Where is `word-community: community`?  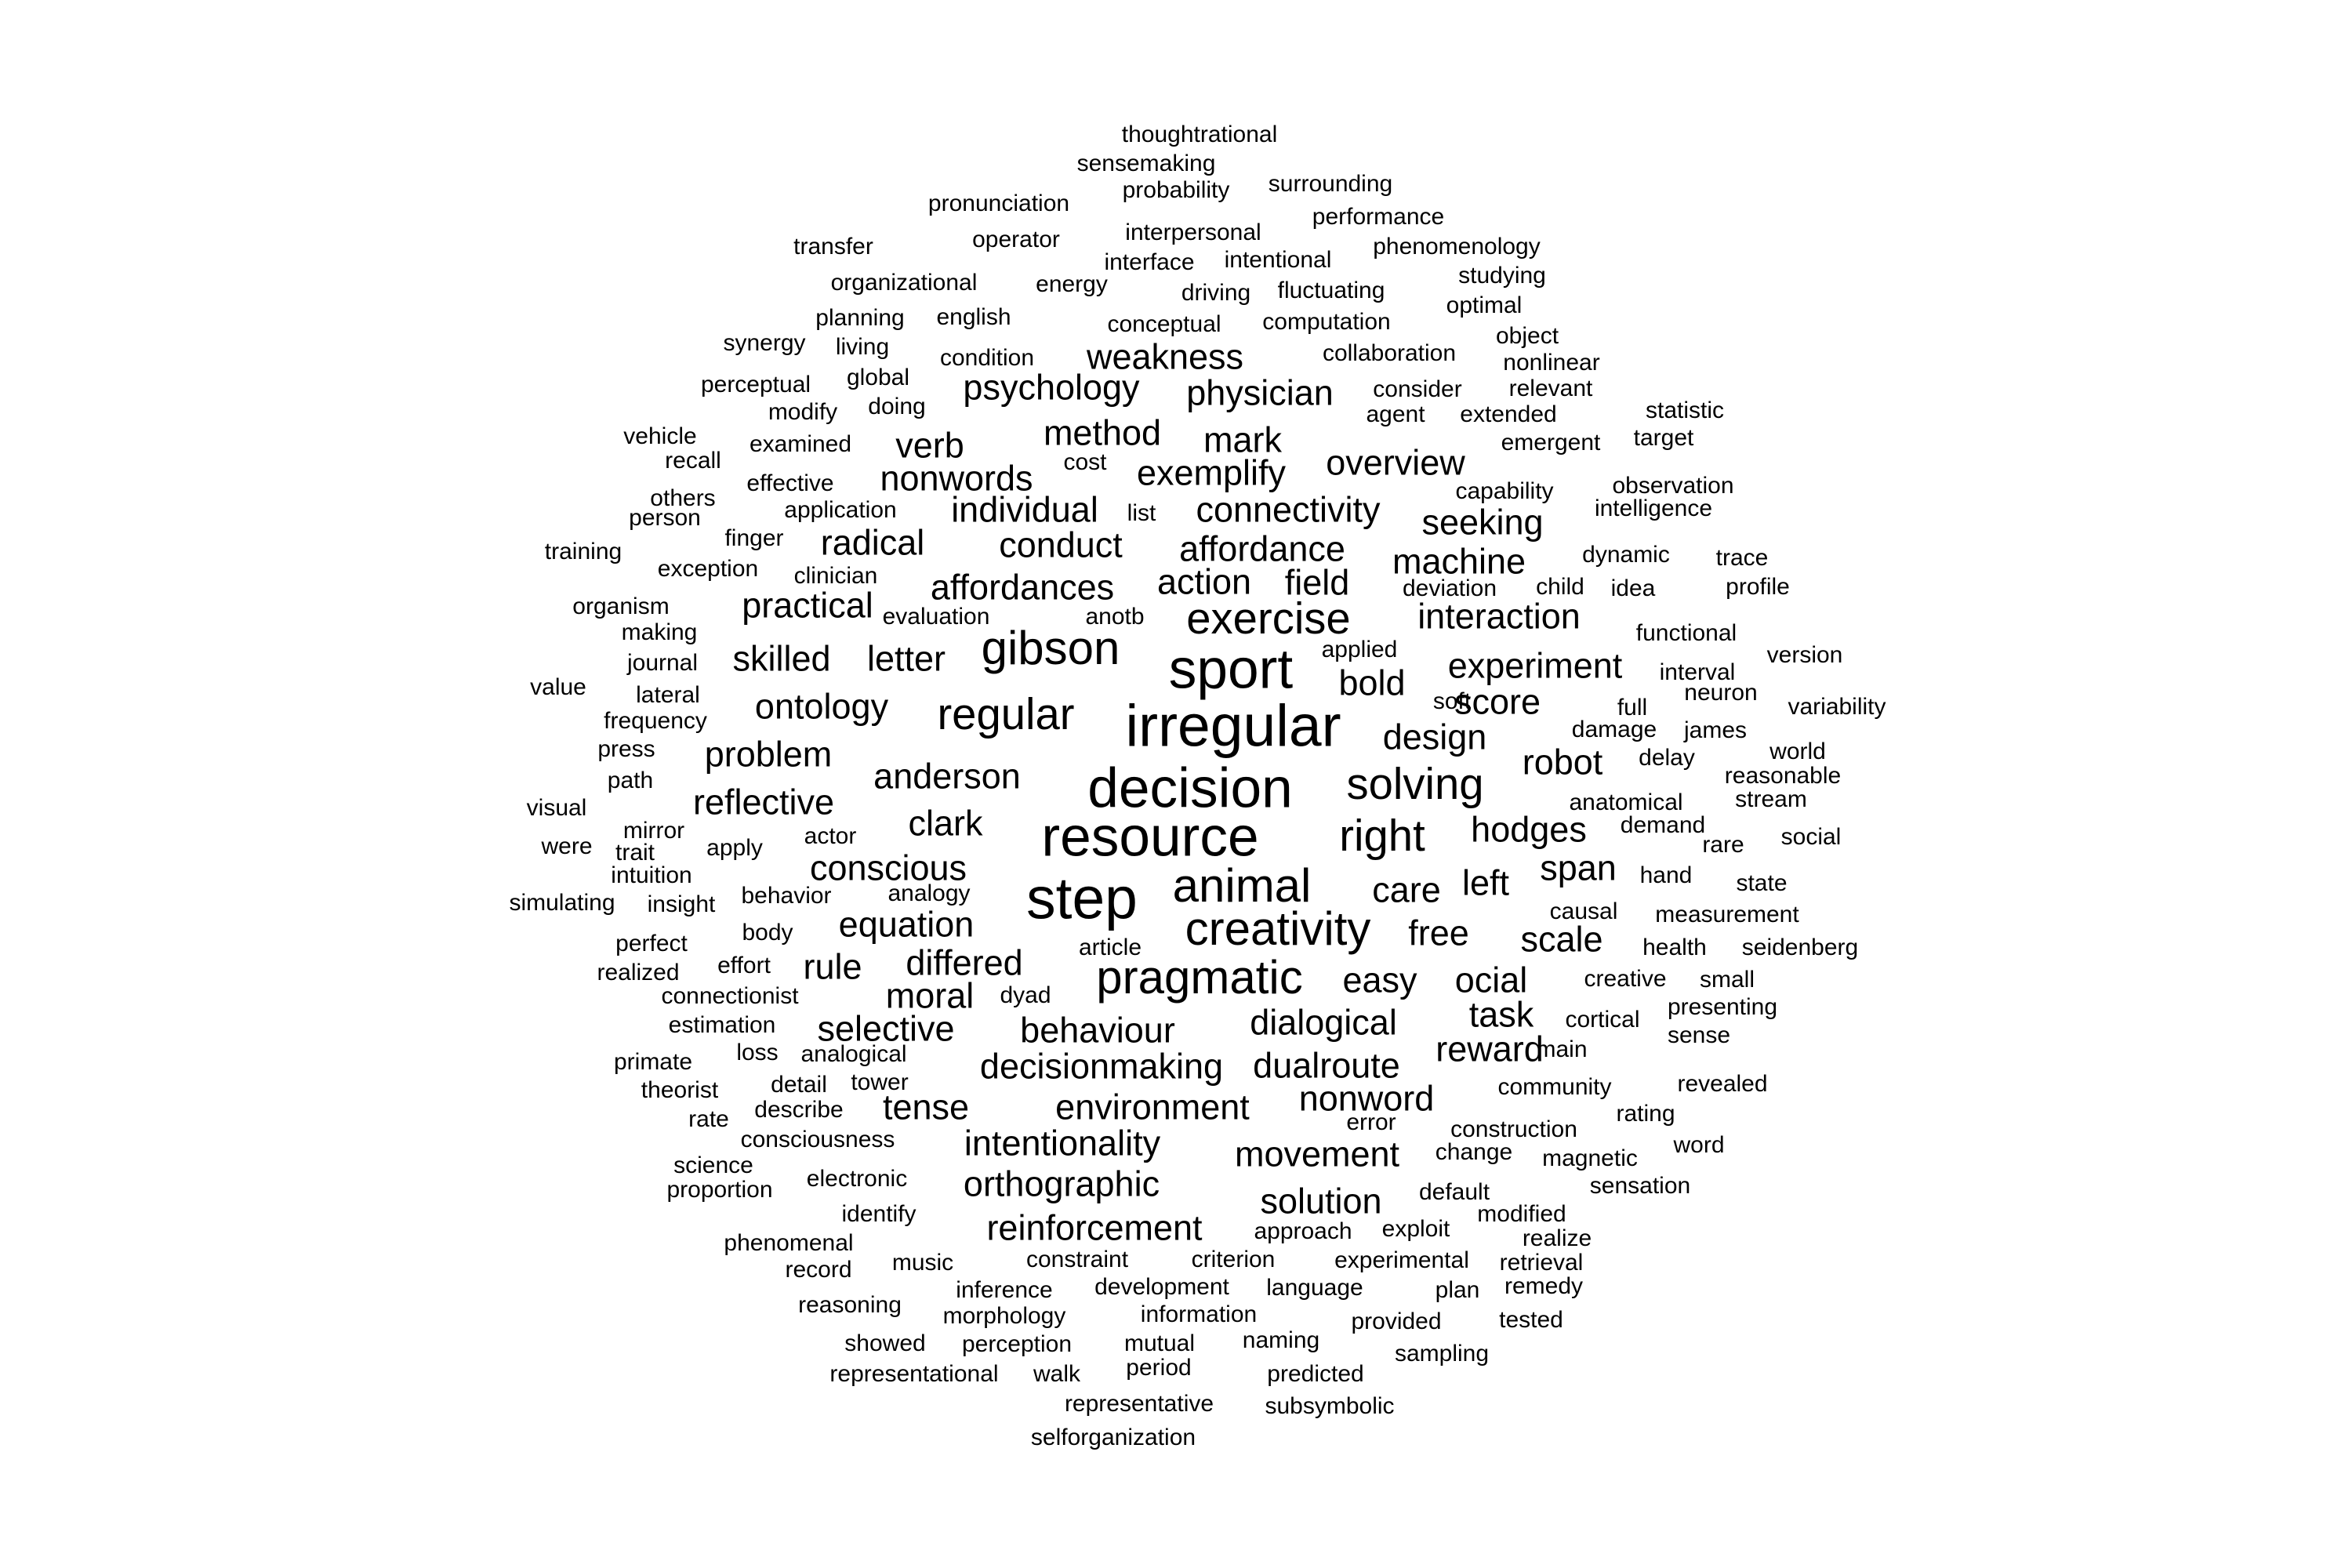 word-community: community is located at coordinates (1554, 1087).